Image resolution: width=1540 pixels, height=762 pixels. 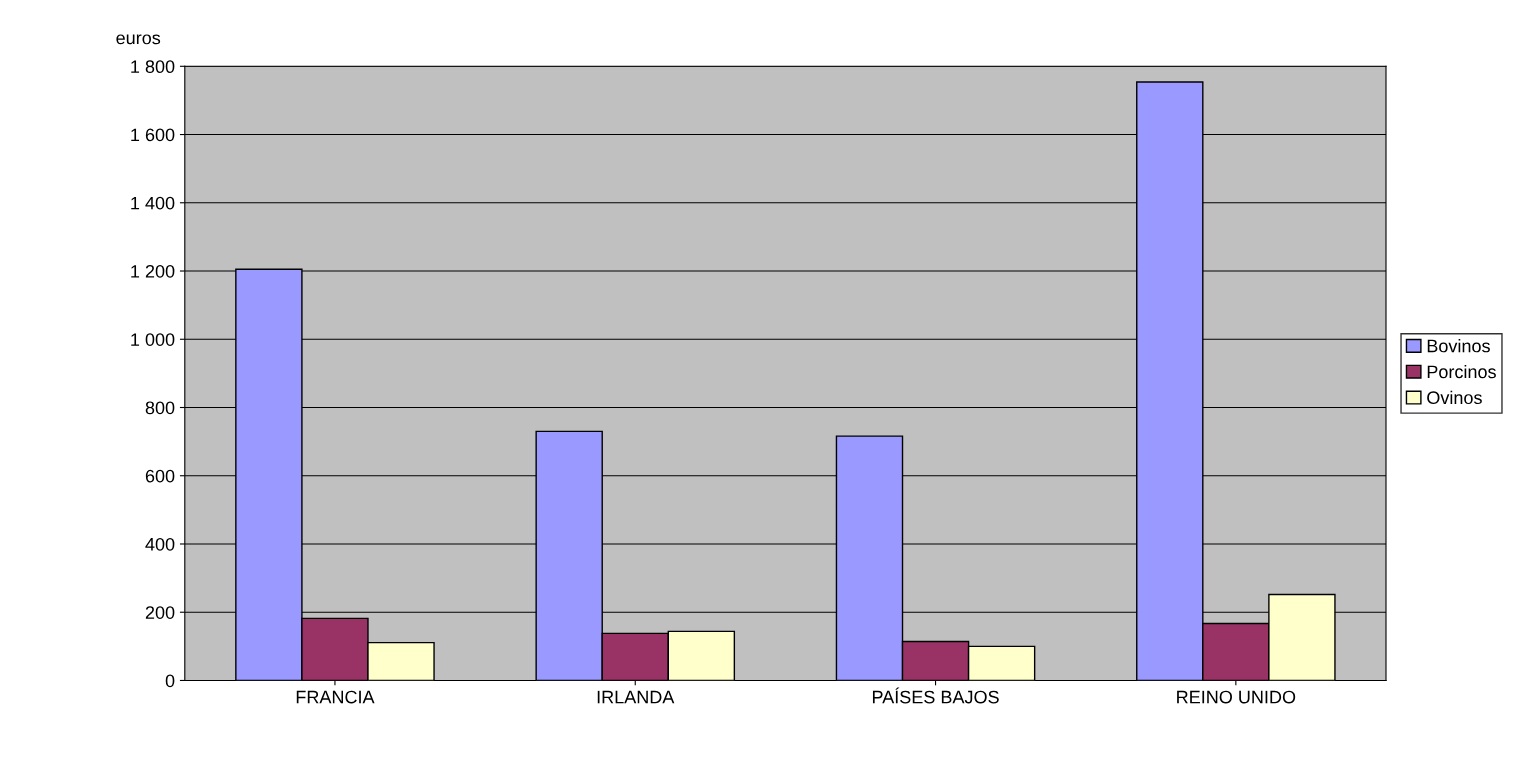 What do you see at coordinates (153, 135) in the screenshot?
I see `y-tick-label: 1 600` at bounding box center [153, 135].